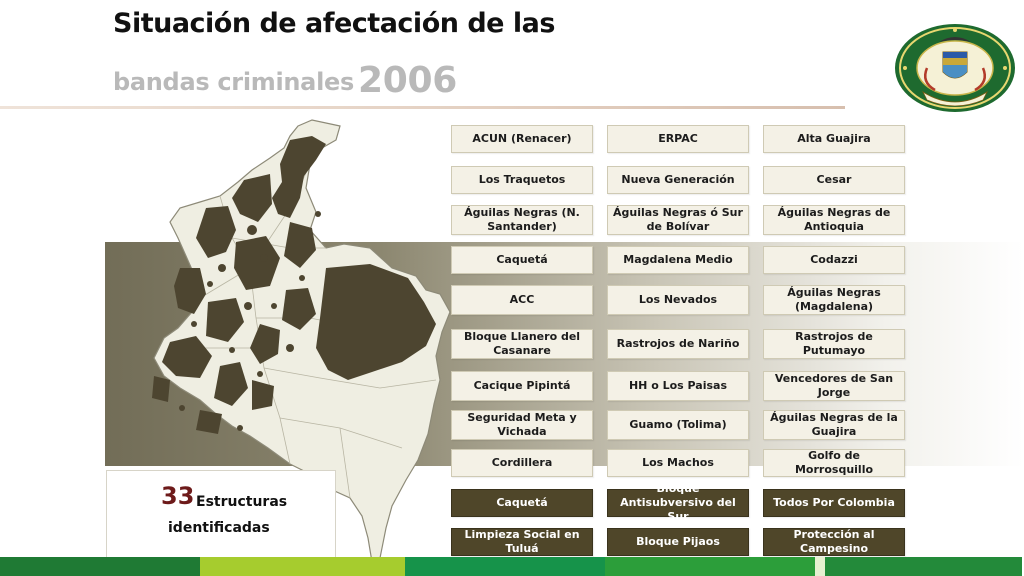  What do you see at coordinates (678, 463) in the screenshot?
I see `group-box: Los Machos` at bounding box center [678, 463].